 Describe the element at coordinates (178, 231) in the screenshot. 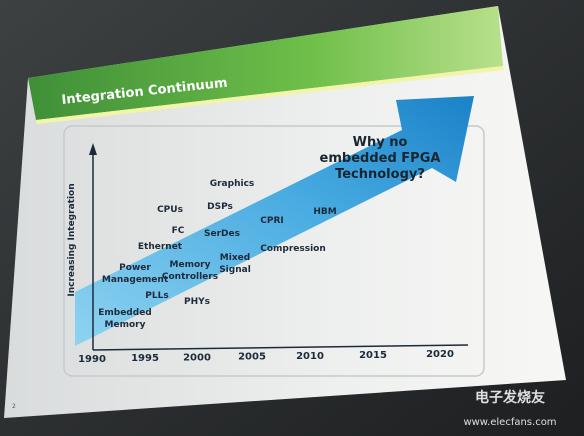

I see `milestone-label: FC` at that location.